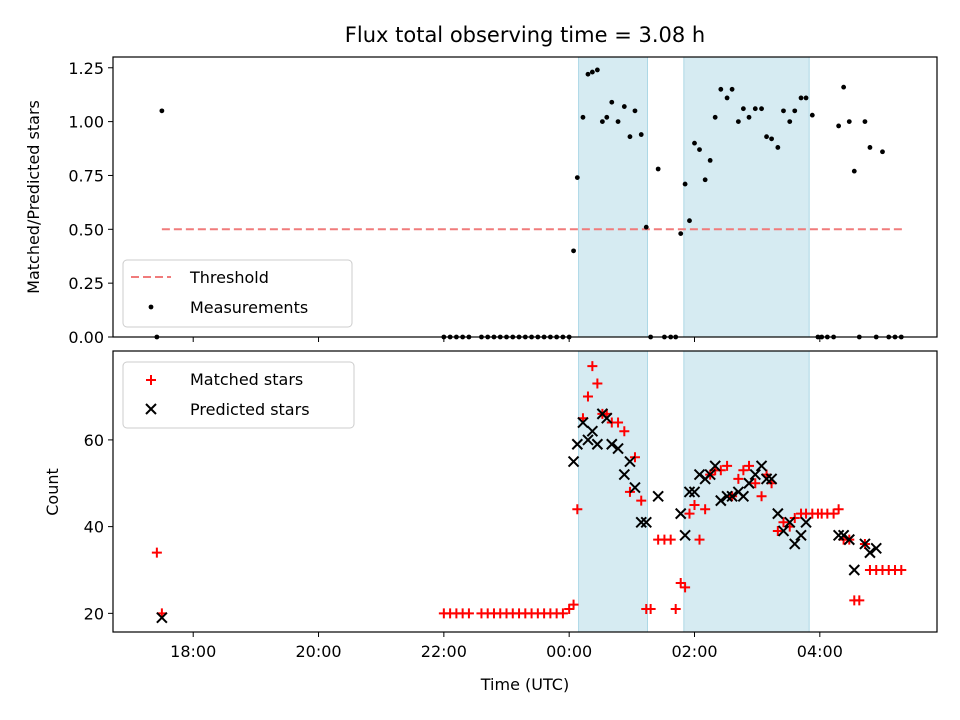 The image size is (960, 720). I want to click on top-legend: Threshold Measurements, so click(237, 293).